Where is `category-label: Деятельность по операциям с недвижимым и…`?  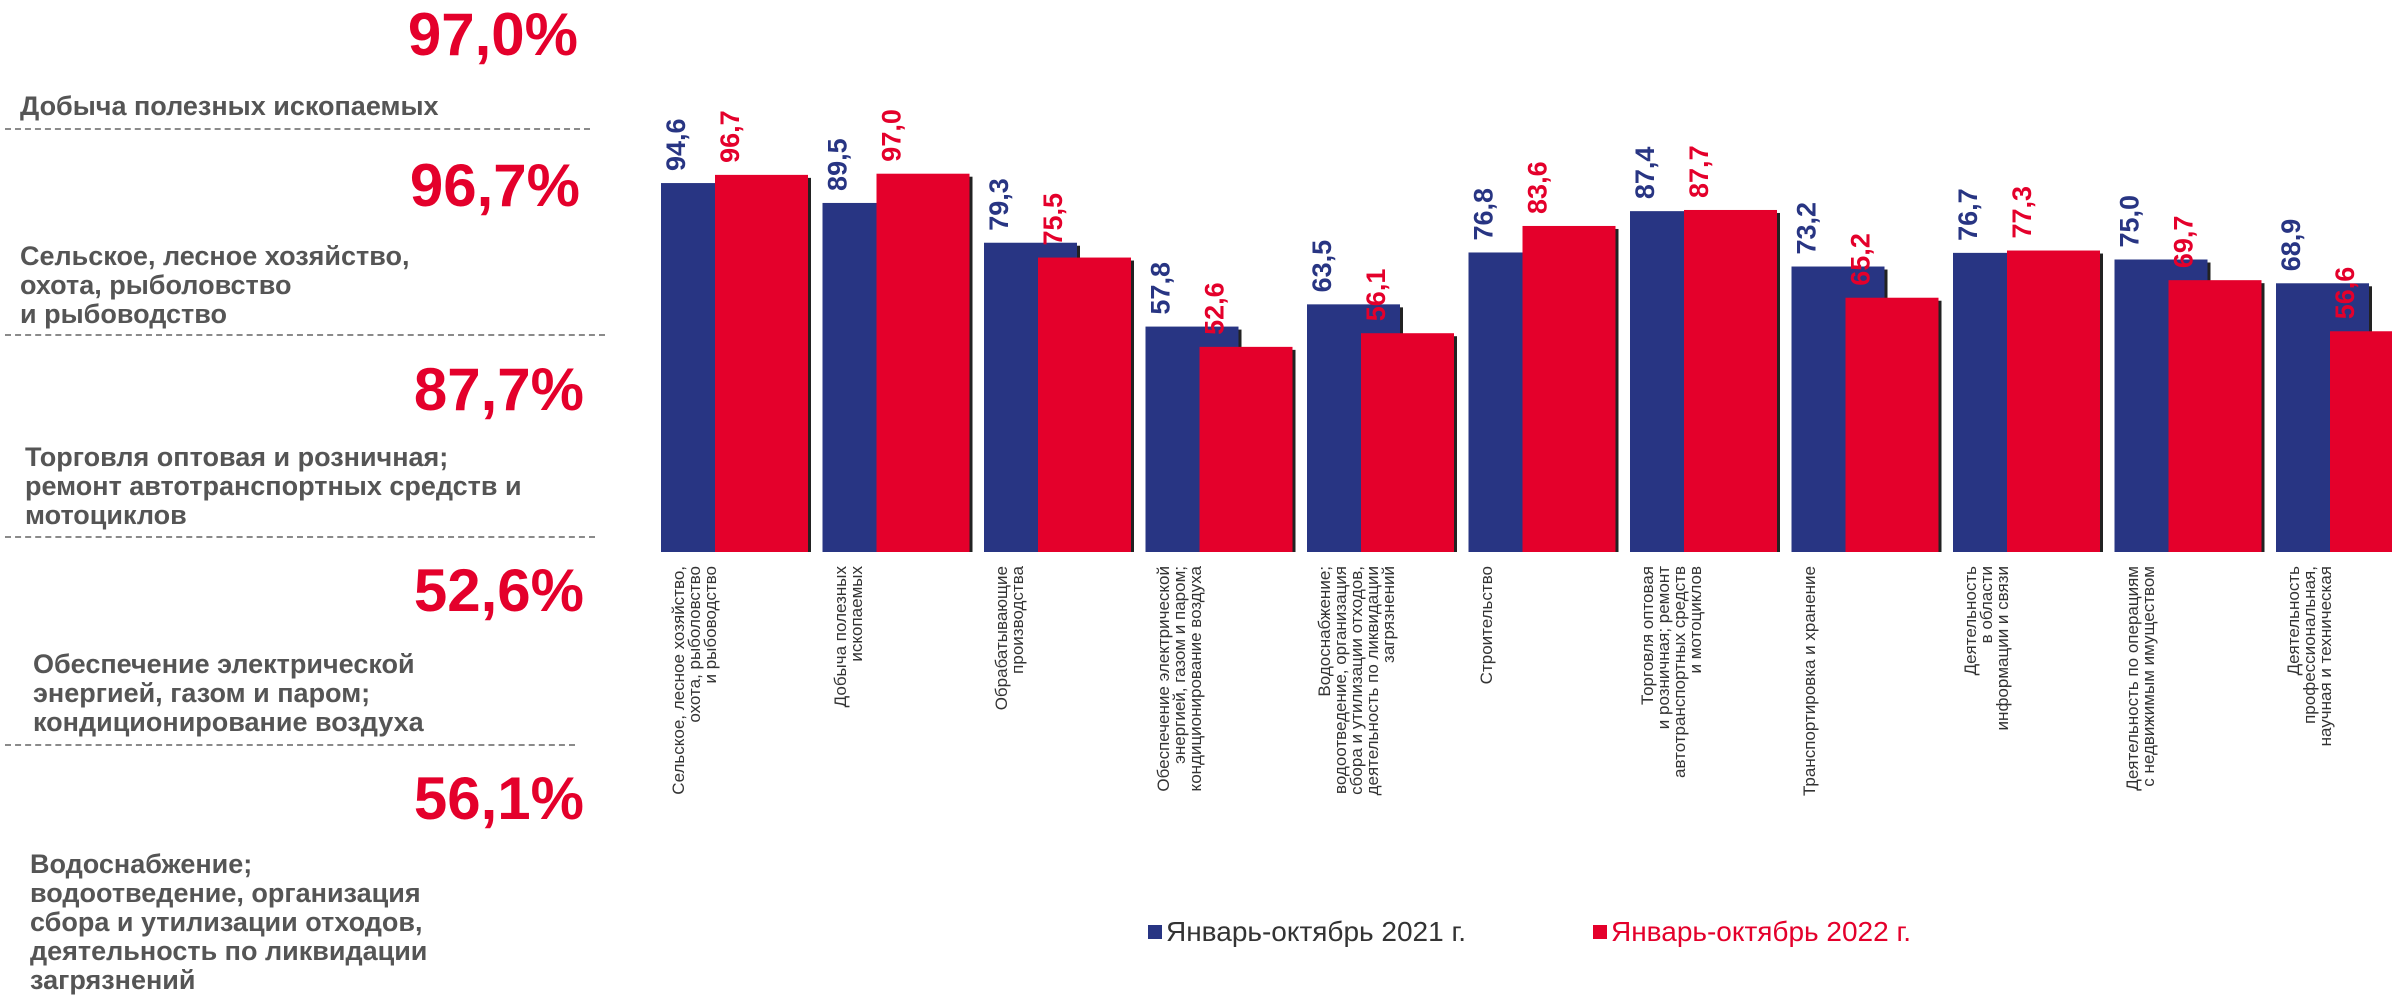
category-label: Деятельность по операциям с недвижимым и… is located at coordinates (2140, 678).